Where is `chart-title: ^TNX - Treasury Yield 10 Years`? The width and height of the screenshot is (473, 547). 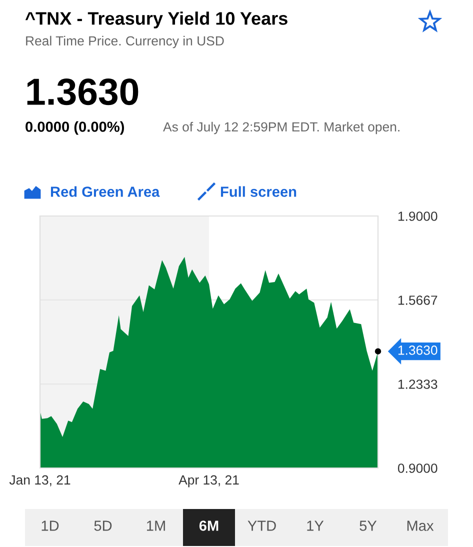 chart-title: ^TNX - Treasury Yield 10 Years is located at coordinates (156, 20).